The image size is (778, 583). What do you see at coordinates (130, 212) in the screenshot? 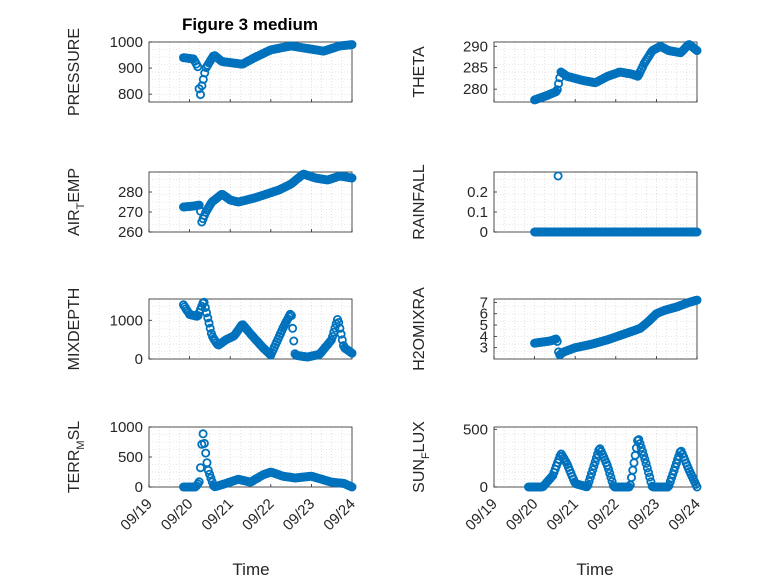
I see `y-tick-label: 270` at bounding box center [130, 212].